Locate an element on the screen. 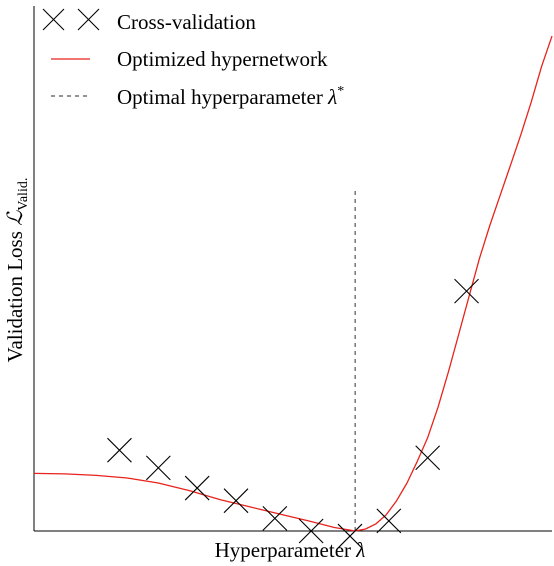 The image size is (554, 566). y-axis-label: Validation Loss ℒValid. is located at coordinates (17, 270).